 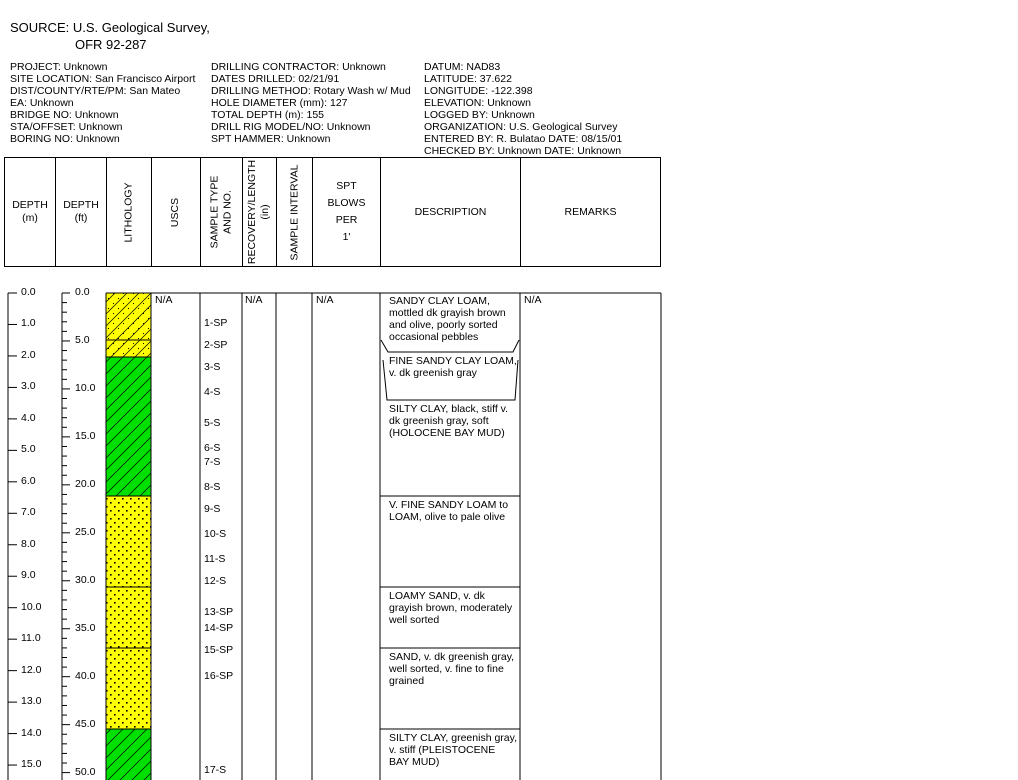 I want to click on meta-bridge-no: BRIDGE NO: Unknown, so click(x=64, y=115).